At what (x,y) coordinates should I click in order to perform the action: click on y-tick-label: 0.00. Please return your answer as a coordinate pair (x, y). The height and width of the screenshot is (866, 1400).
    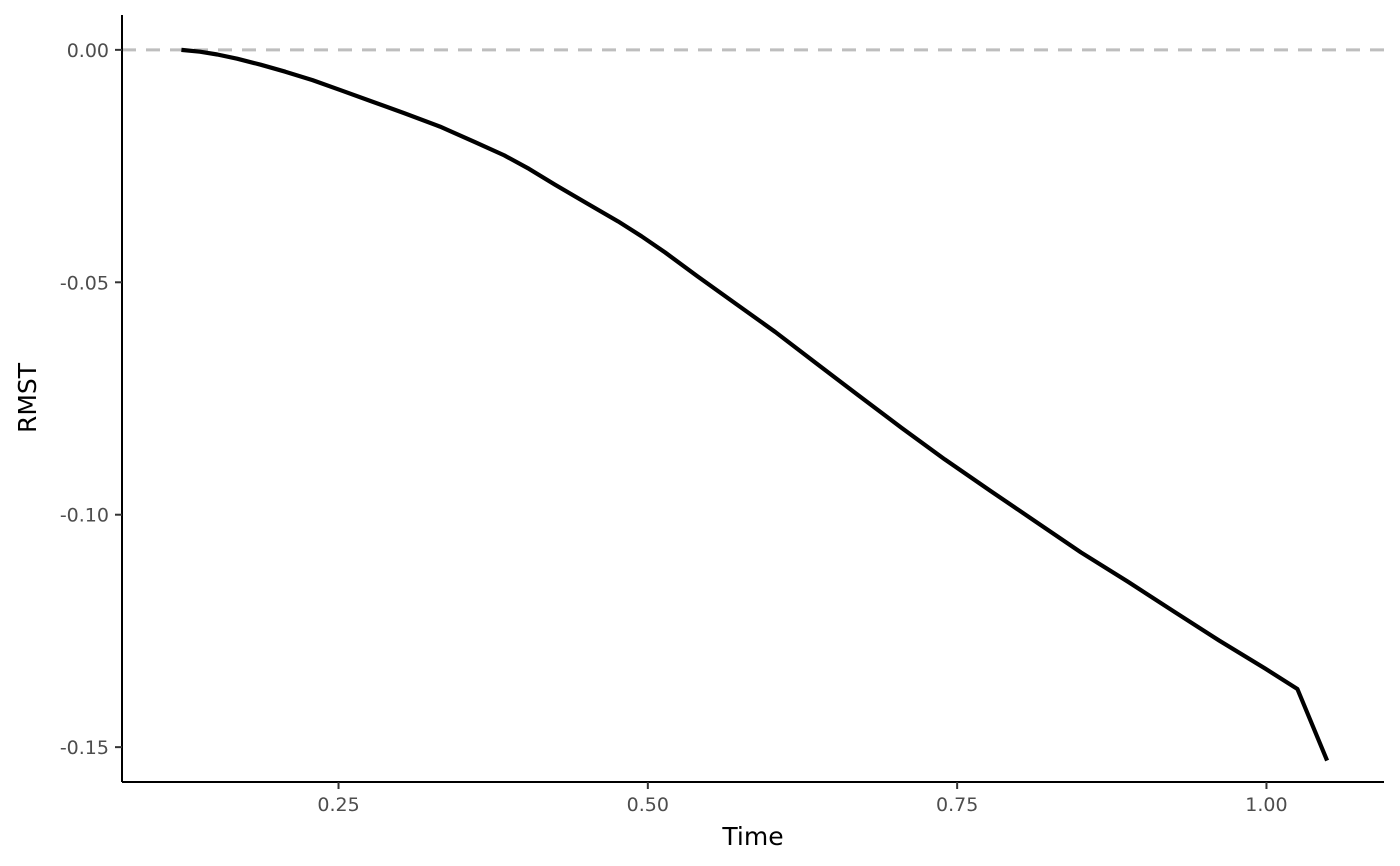
    Looking at the image, I should click on (88, 51).